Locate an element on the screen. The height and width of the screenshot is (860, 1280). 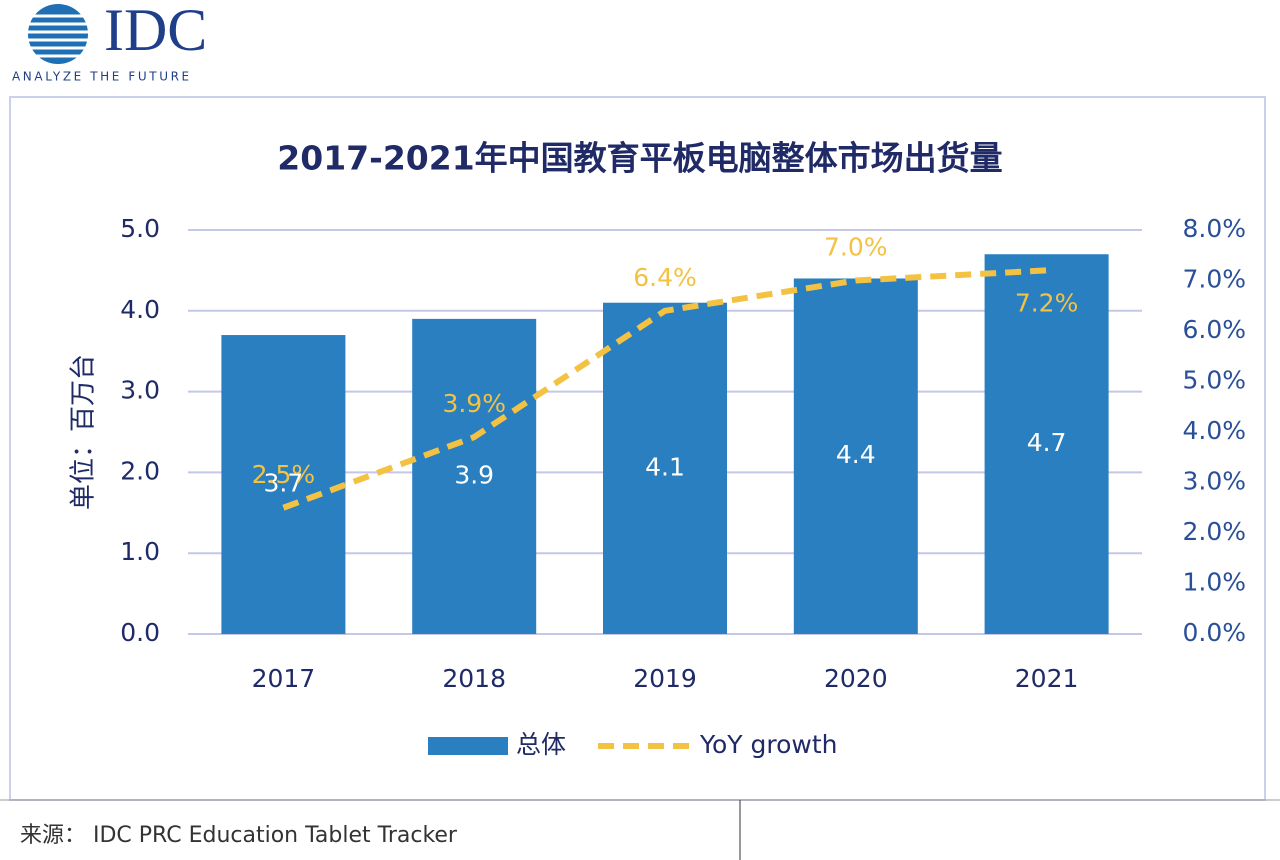
x-tick-label: 2019 is located at coordinates (665, 678).